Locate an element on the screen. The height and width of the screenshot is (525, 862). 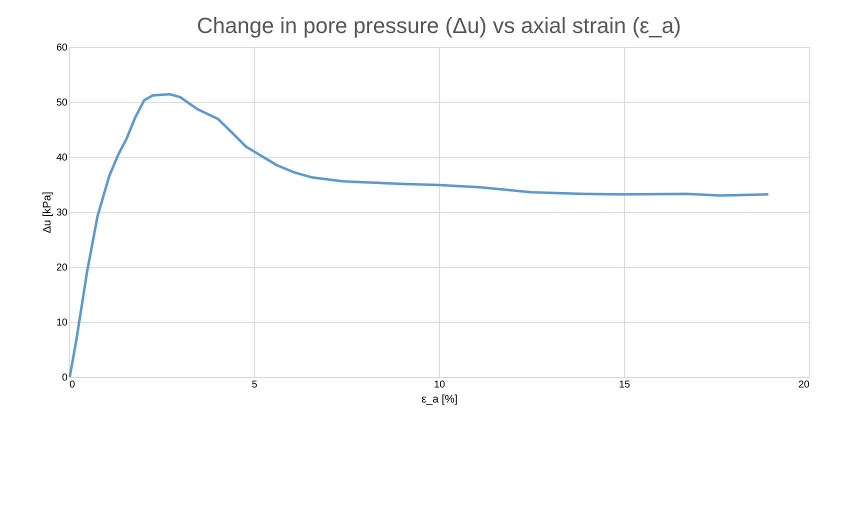
y-axis-title: Δu [kPa] is located at coordinates (47, 213).